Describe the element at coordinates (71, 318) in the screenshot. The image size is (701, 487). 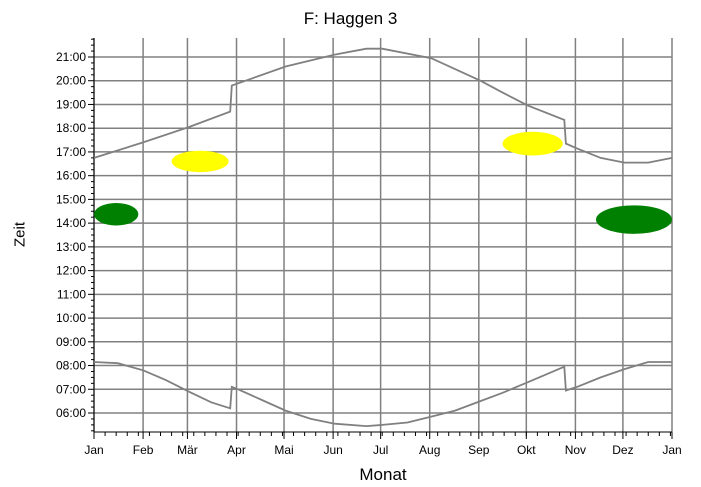
I see `y-tick-label: 10:00` at that location.